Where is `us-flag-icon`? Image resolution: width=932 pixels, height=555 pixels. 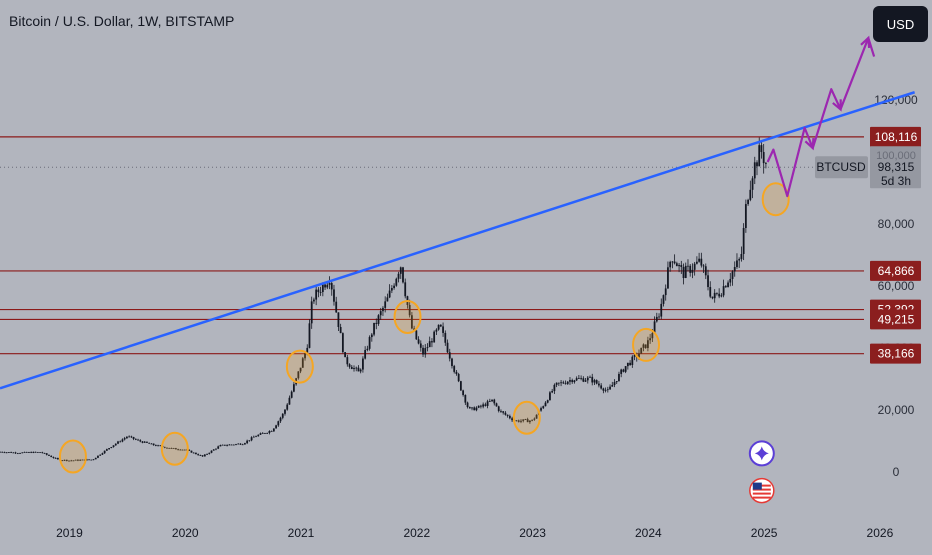
us-flag-icon is located at coordinates (762, 490).